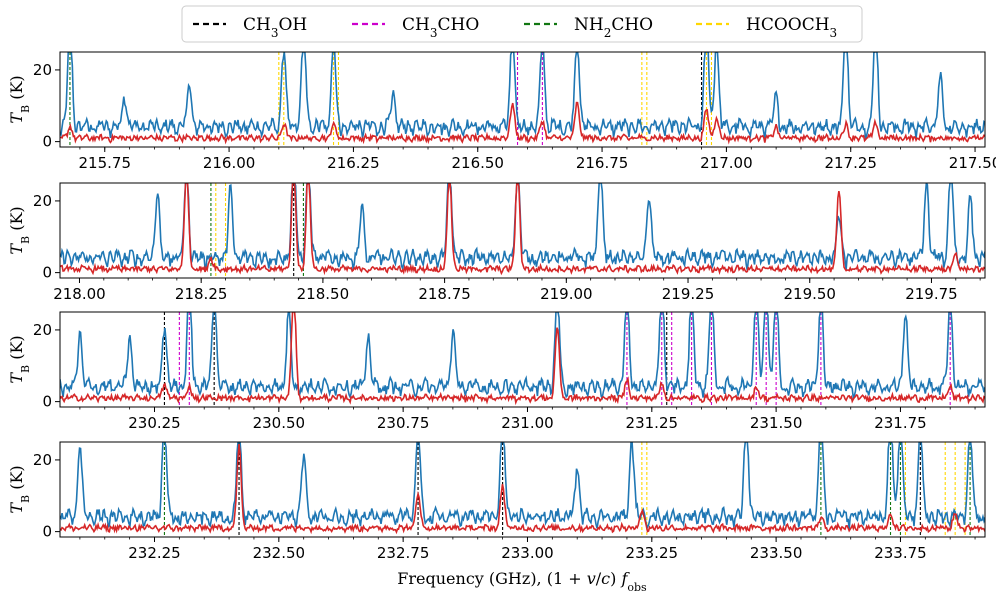 Image resolution: width=996 pixels, height=593 pixels. I want to click on x-tick-label: 233.75, so click(900, 553).